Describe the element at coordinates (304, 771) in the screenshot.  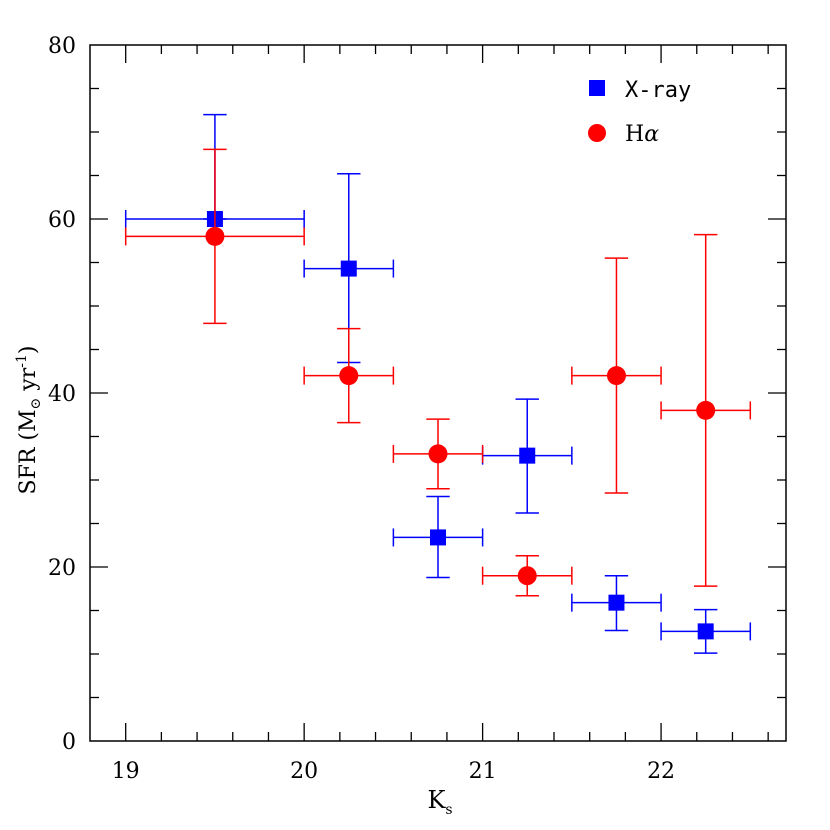
I see `x-tick-label: 20` at that location.